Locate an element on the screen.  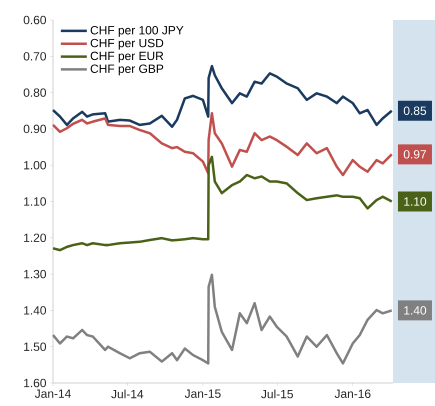
x-tick-label: Jul-15 is located at coordinates (277, 394).